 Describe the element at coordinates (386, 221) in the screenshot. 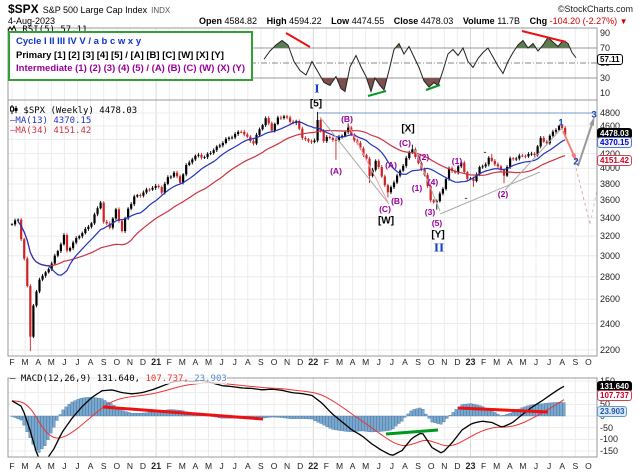

I see `wave-label-primary: [W]` at that location.